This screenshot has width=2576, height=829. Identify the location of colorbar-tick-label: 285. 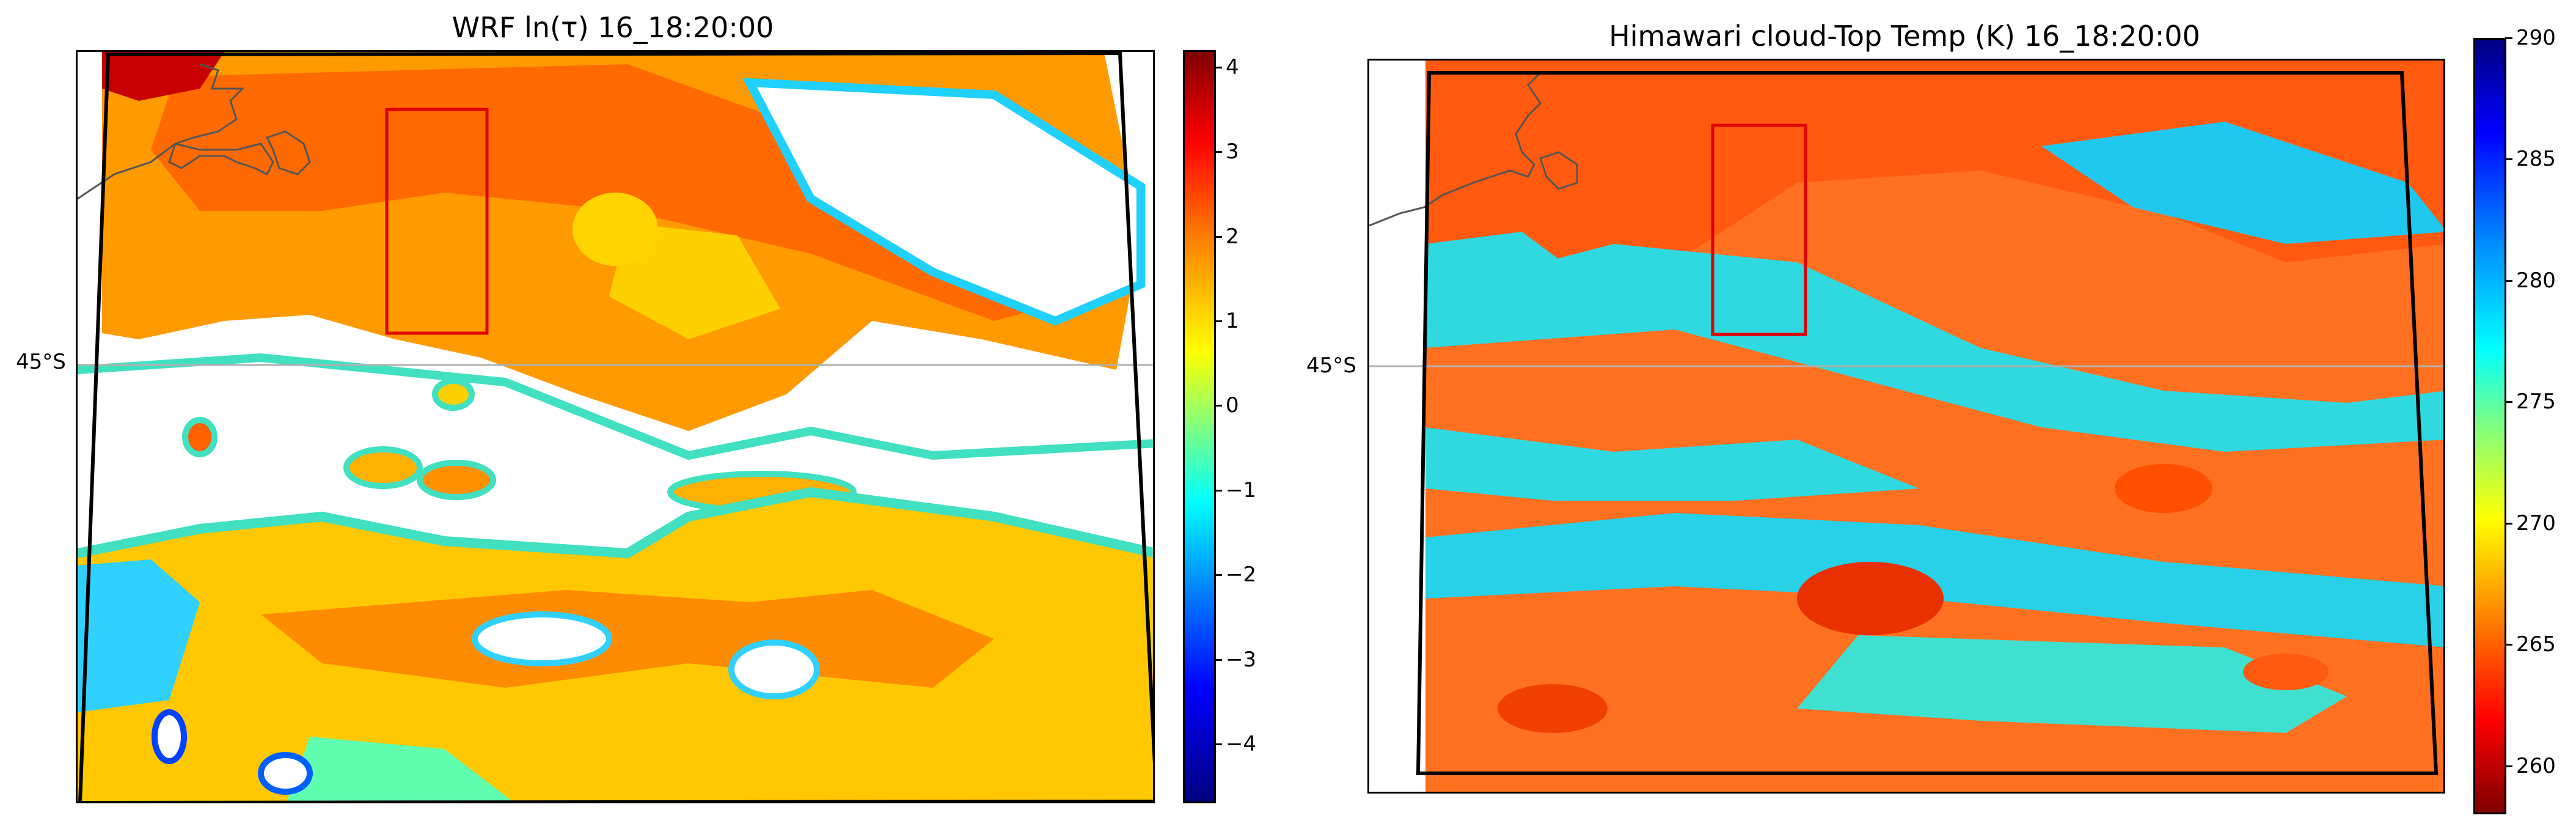
(2536, 159).